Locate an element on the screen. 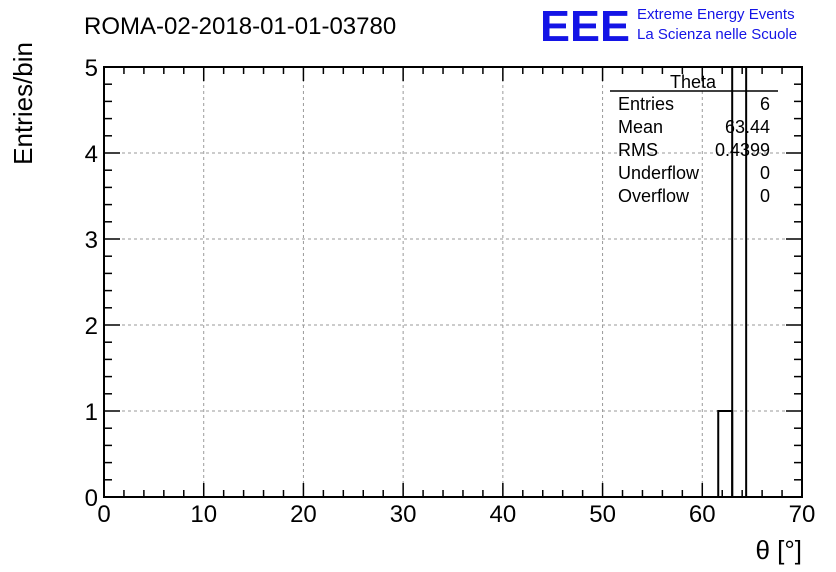  stats-row-label: Overflow is located at coordinates (654, 196).